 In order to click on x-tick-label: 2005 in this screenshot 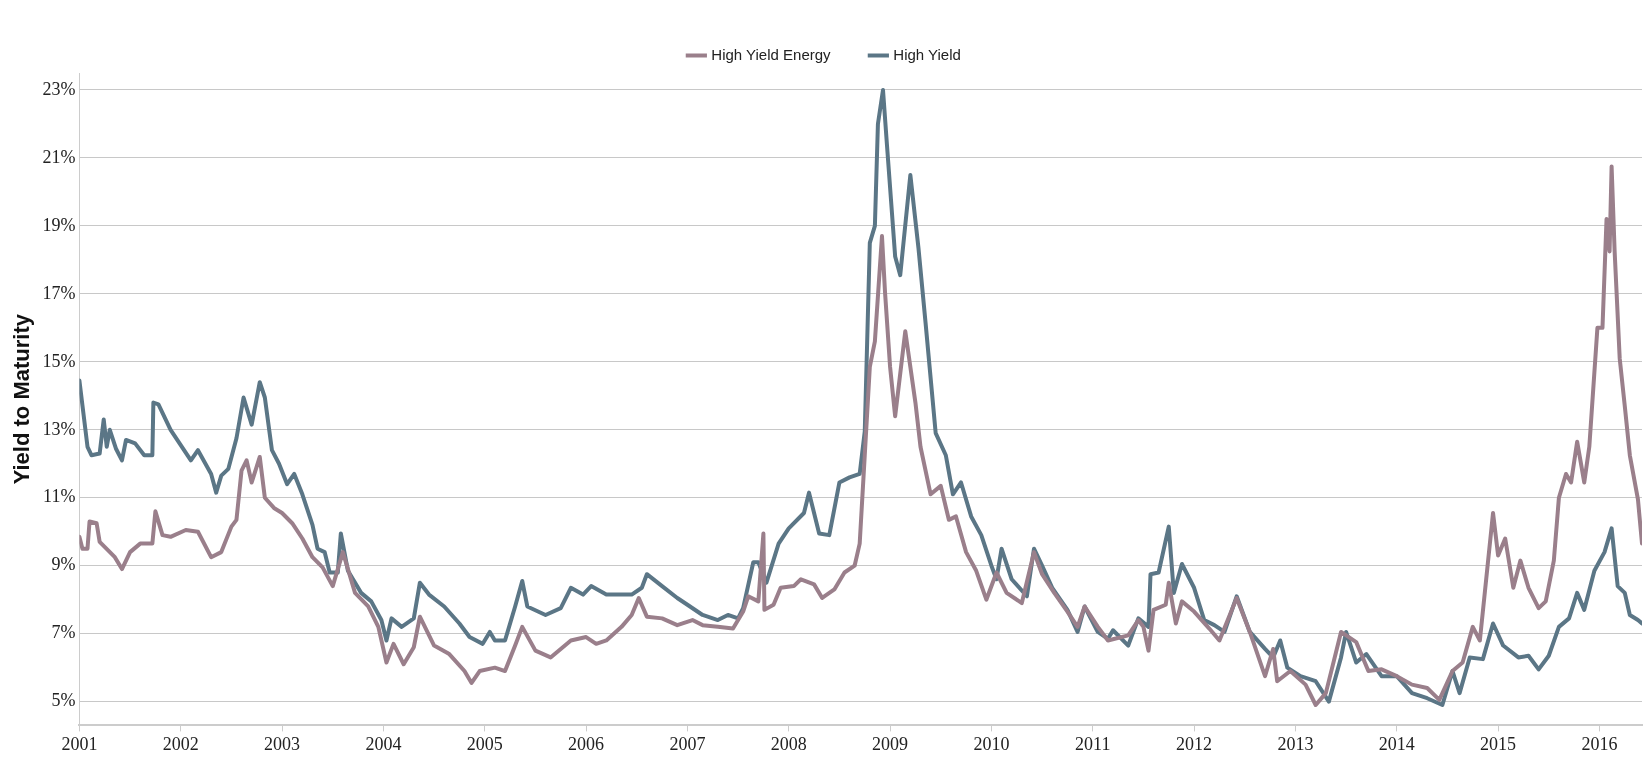, I will do `click(484, 743)`.